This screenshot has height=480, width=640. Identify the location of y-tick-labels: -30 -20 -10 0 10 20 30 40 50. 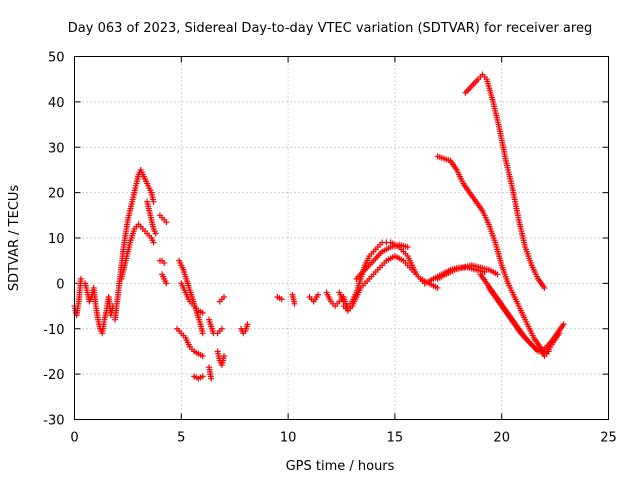
(53, 240).